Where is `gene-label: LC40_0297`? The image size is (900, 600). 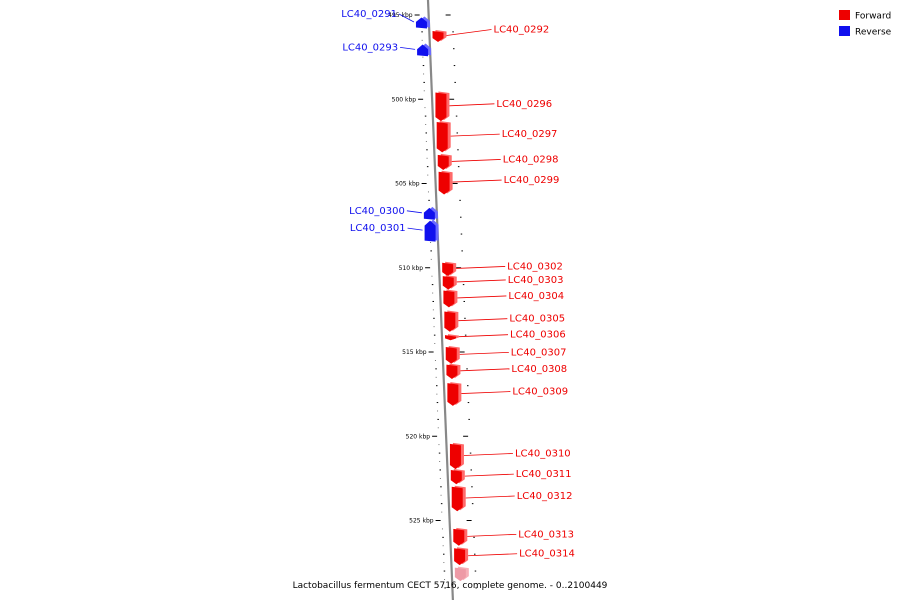
gene-label: LC40_0297 is located at coordinates (530, 134).